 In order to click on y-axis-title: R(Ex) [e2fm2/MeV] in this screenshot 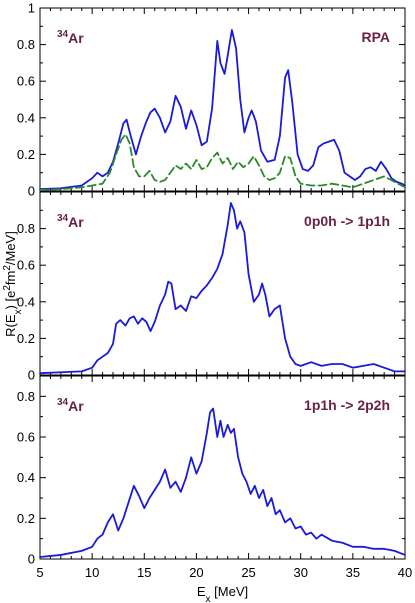, I will do `click(13, 284)`.